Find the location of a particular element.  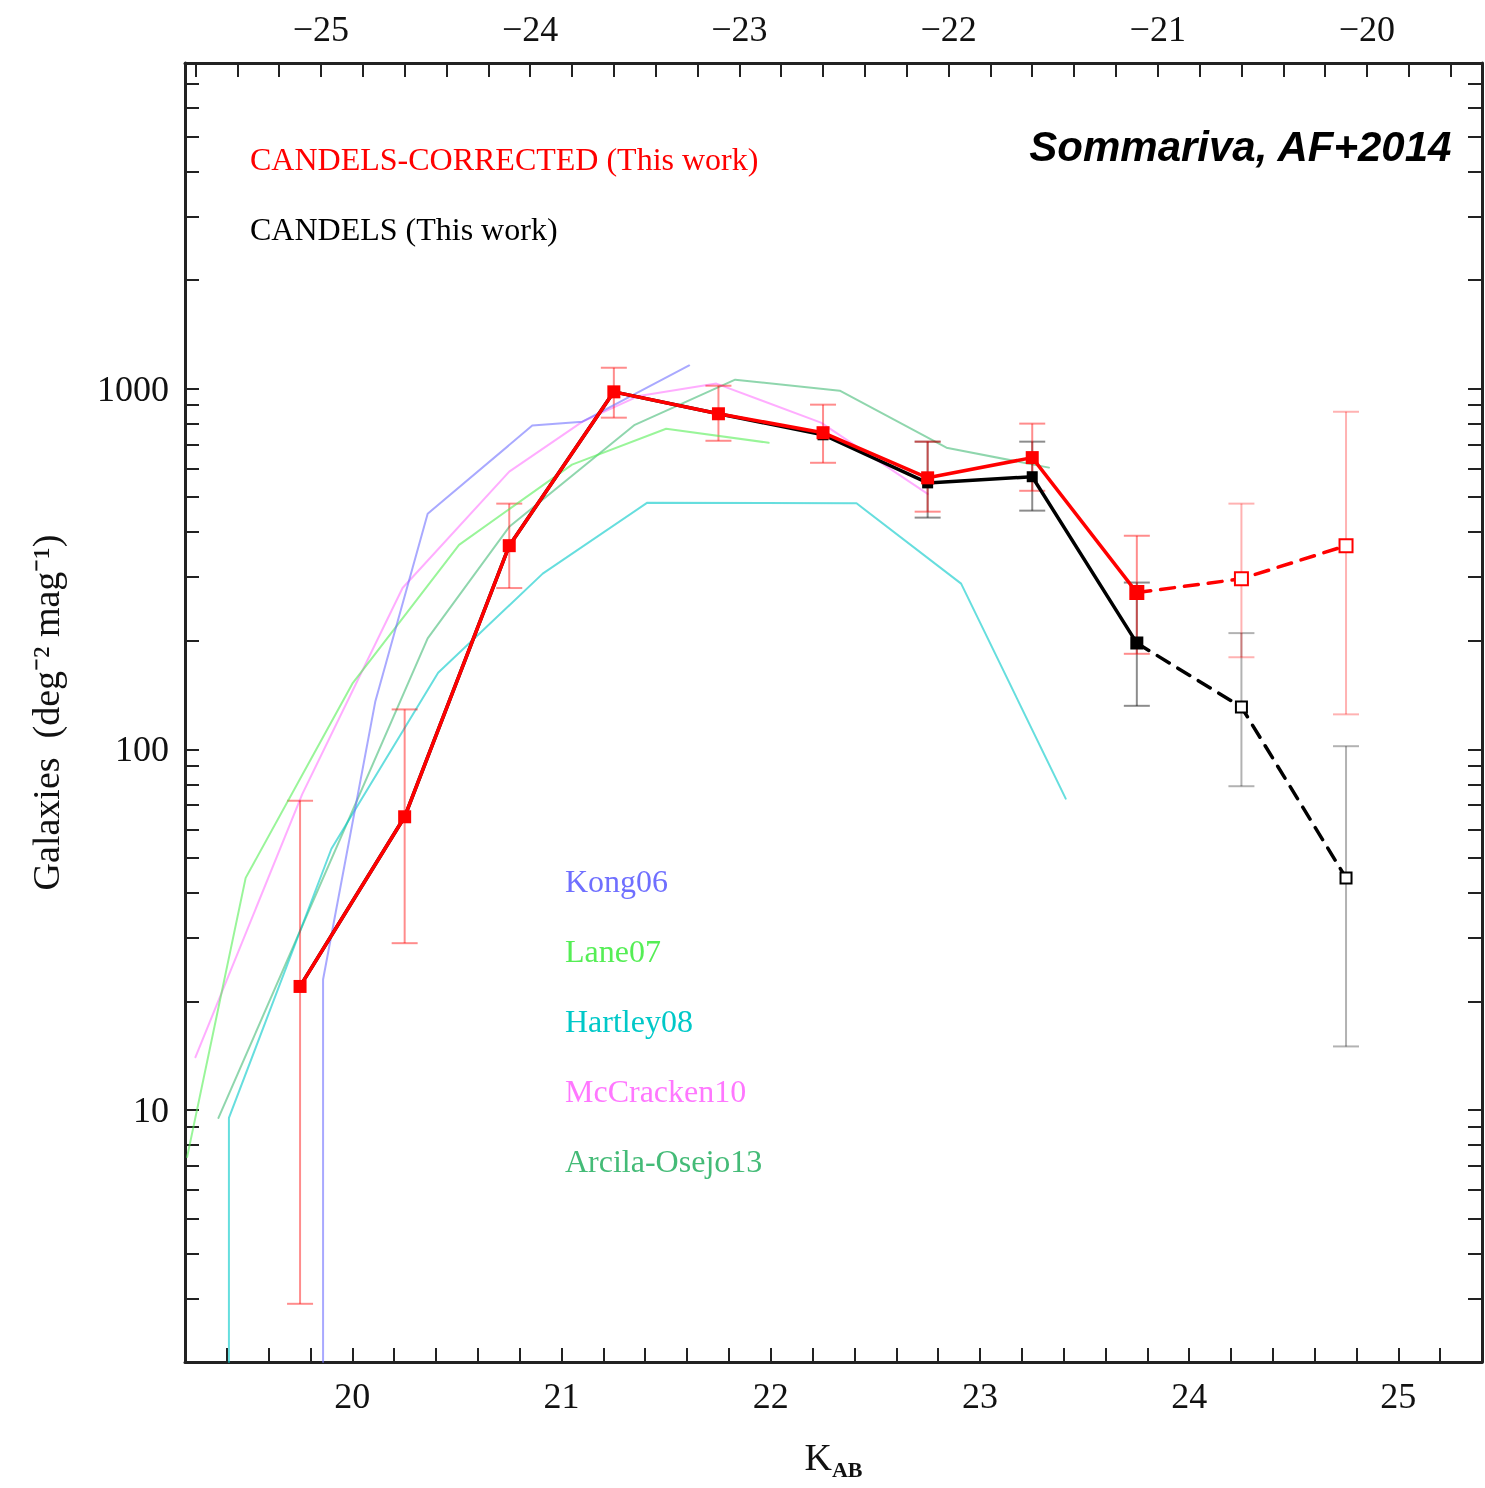

x-tick-label: 24 is located at coordinates (1189, 1396).